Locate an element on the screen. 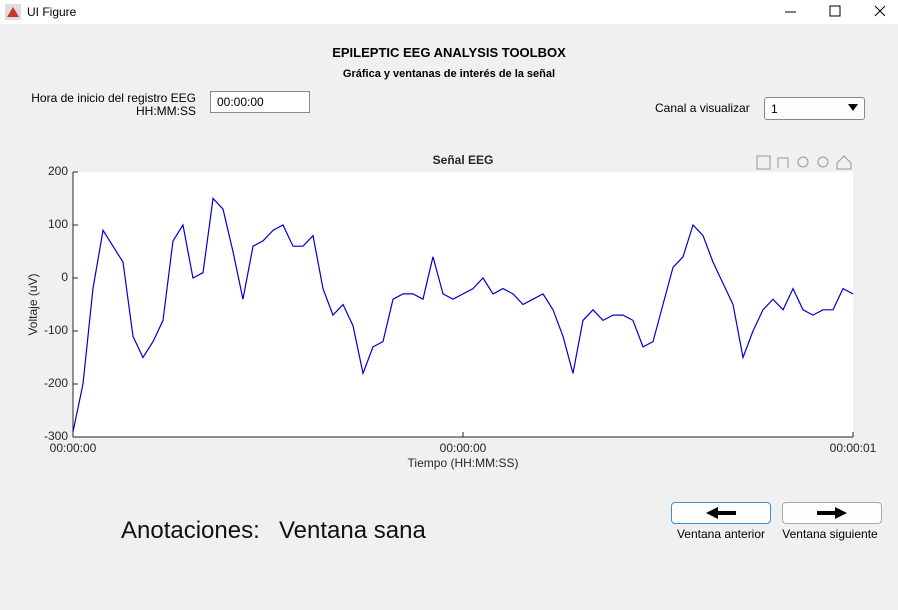 This screenshot has height=610, width=898. arrow-right is located at coordinates (832, 513).